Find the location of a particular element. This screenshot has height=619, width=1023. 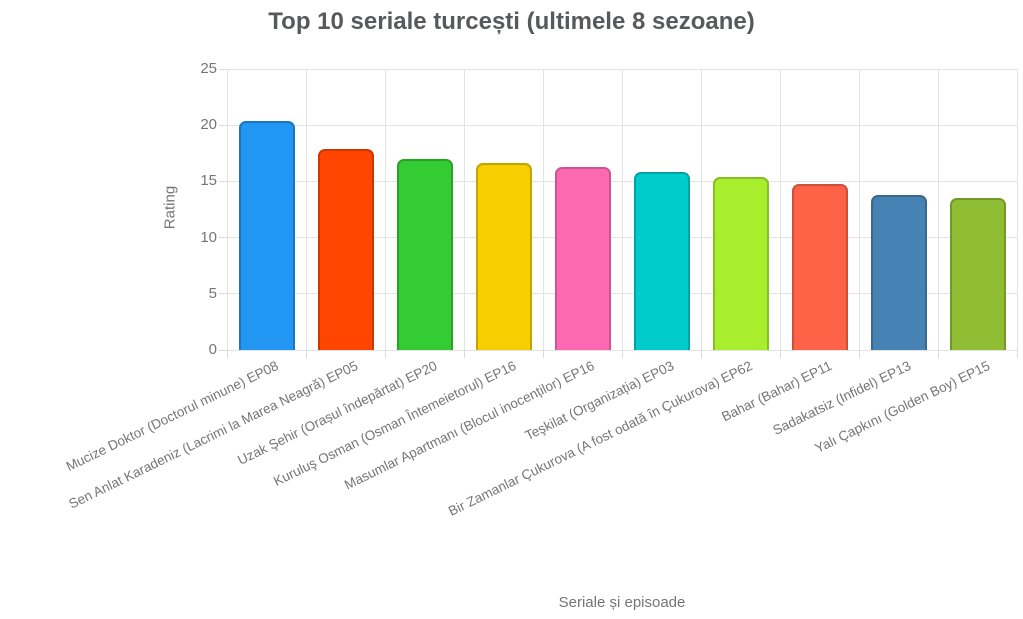

y-tick-label: 25 is located at coordinates (208, 68).